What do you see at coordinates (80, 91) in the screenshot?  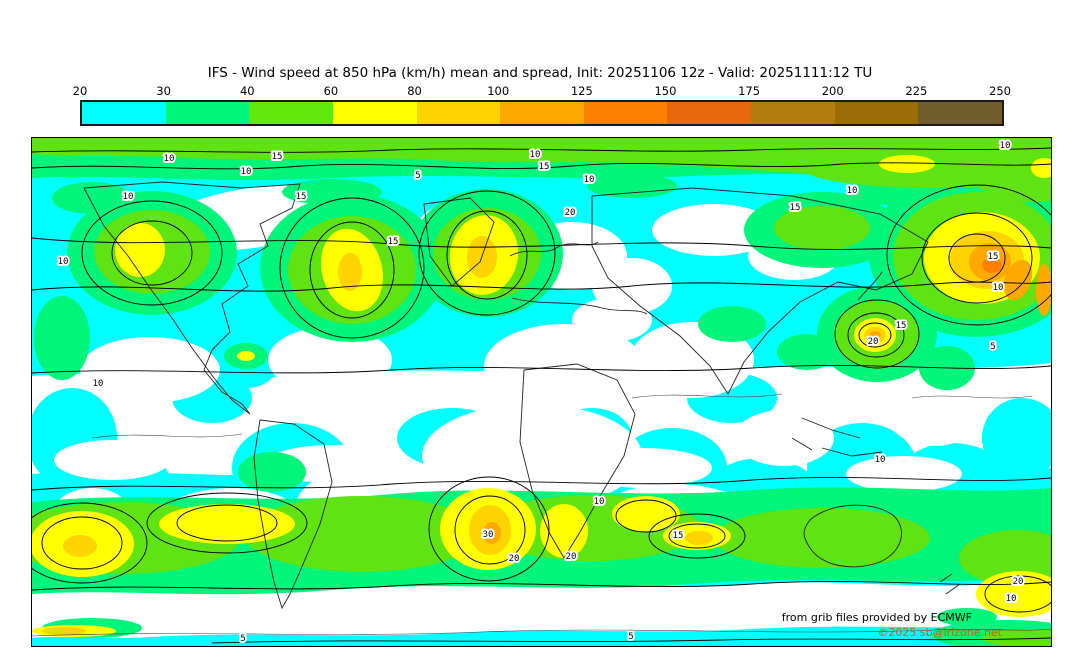 I see `colorbar-tick: 20` at bounding box center [80, 91].